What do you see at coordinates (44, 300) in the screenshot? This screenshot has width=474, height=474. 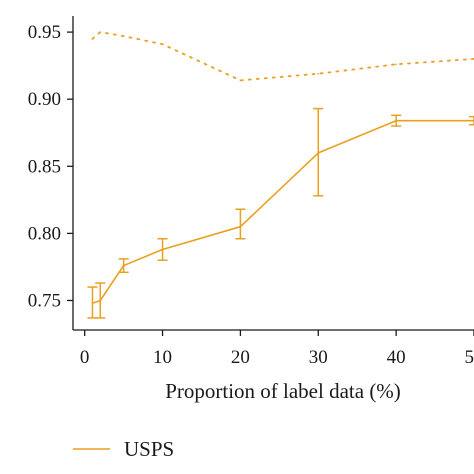 I see `y-tick-label: 0.75` at bounding box center [44, 300].